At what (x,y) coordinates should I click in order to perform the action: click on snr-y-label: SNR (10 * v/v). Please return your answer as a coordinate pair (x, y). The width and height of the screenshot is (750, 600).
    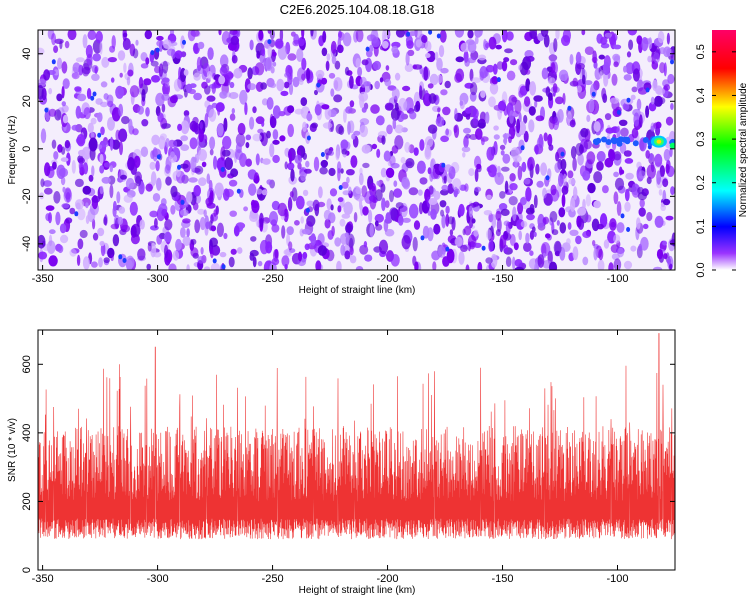
    Looking at the image, I should click on (12, 450).